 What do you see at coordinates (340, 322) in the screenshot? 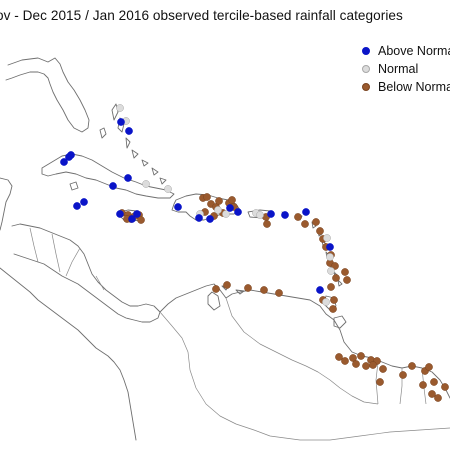
I see `trinidad-coast` at bounding box center [340, 322].